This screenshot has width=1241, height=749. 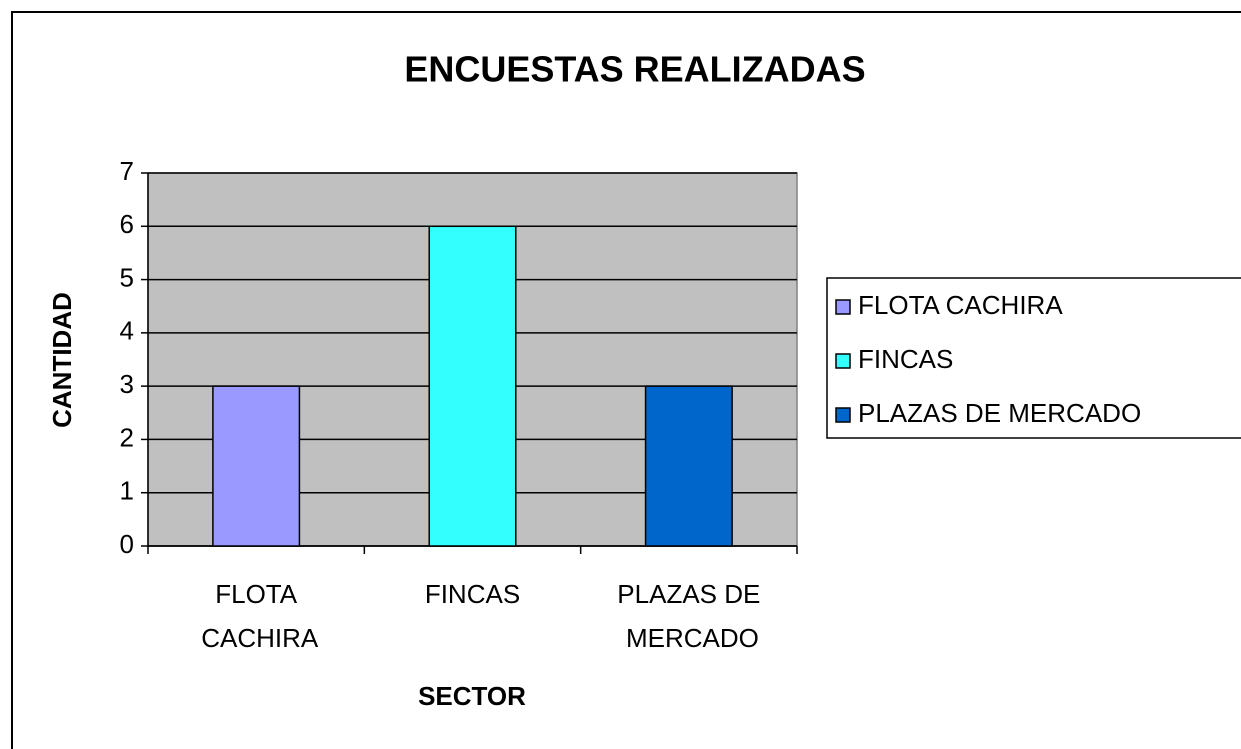 What do you see at coordinates (127, 544) in the screenshot?
I see `y-tick-label: 0` at bounding box center [127, 544].